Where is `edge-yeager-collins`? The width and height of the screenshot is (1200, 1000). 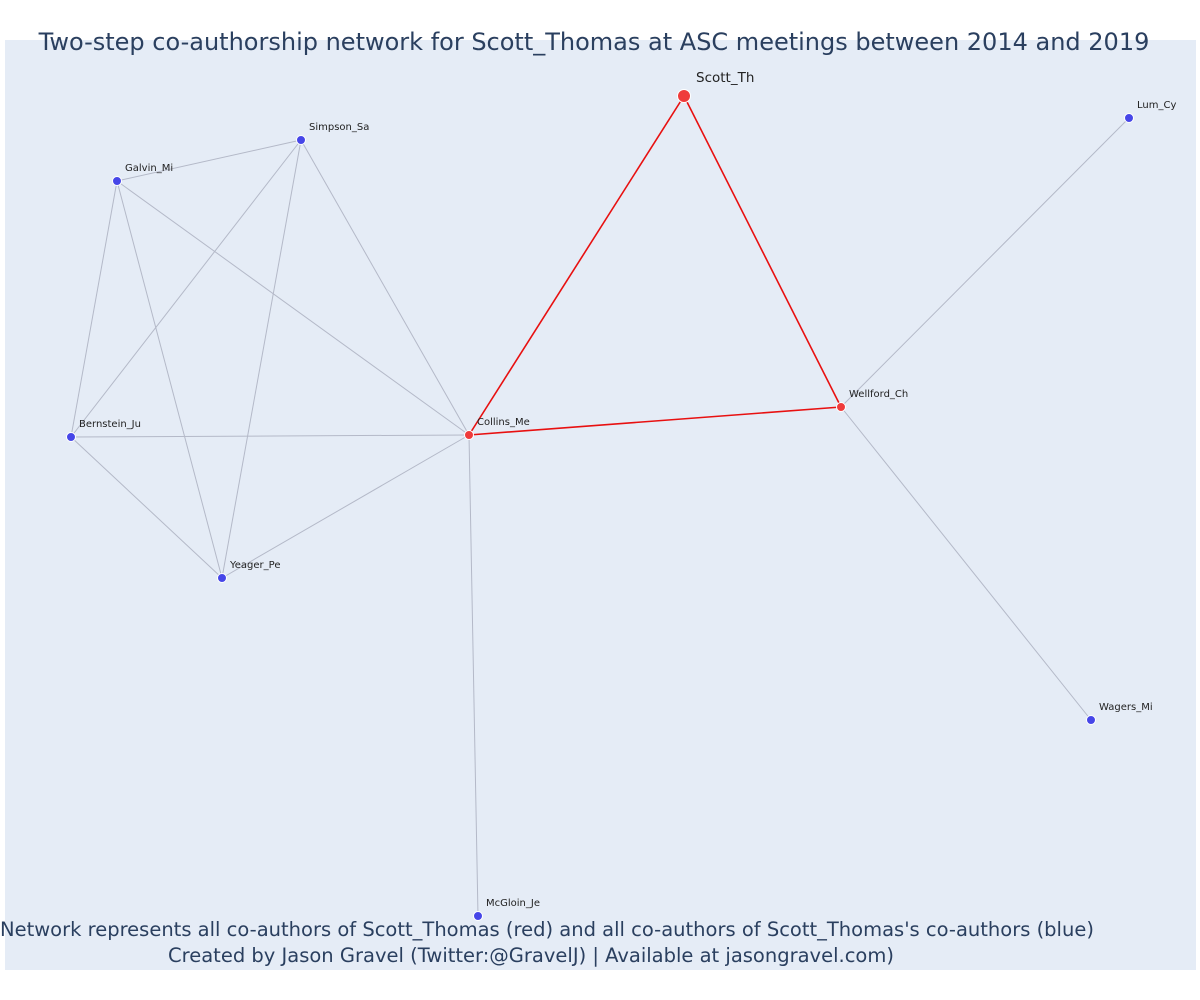 edge-yeager-collins is located at coordinates (345, 506).